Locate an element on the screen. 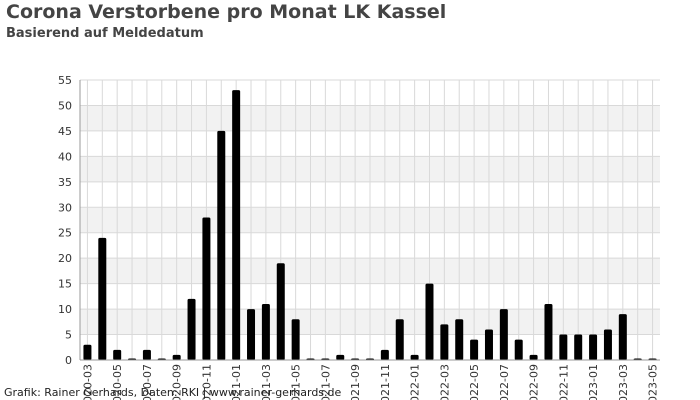 The image size is (700, 400). x-tick-label: 2020-11 is located at coordinates (206, 382).